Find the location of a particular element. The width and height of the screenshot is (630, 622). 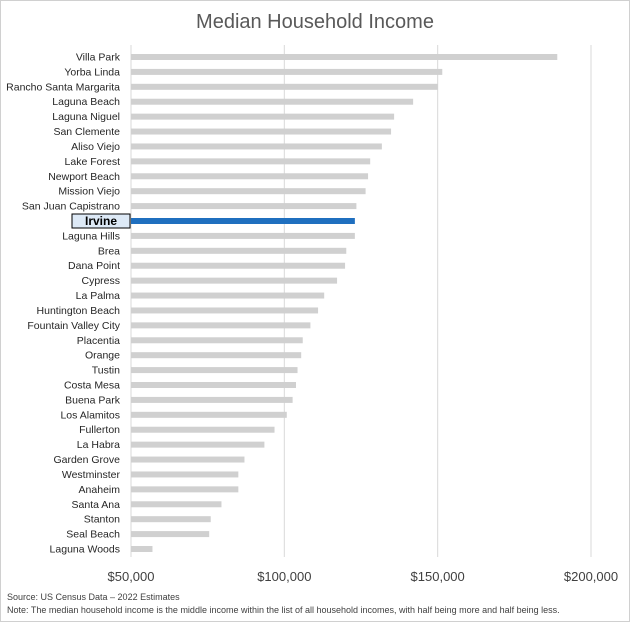

category-label: Fullerton is located at coordinates (99, 430).